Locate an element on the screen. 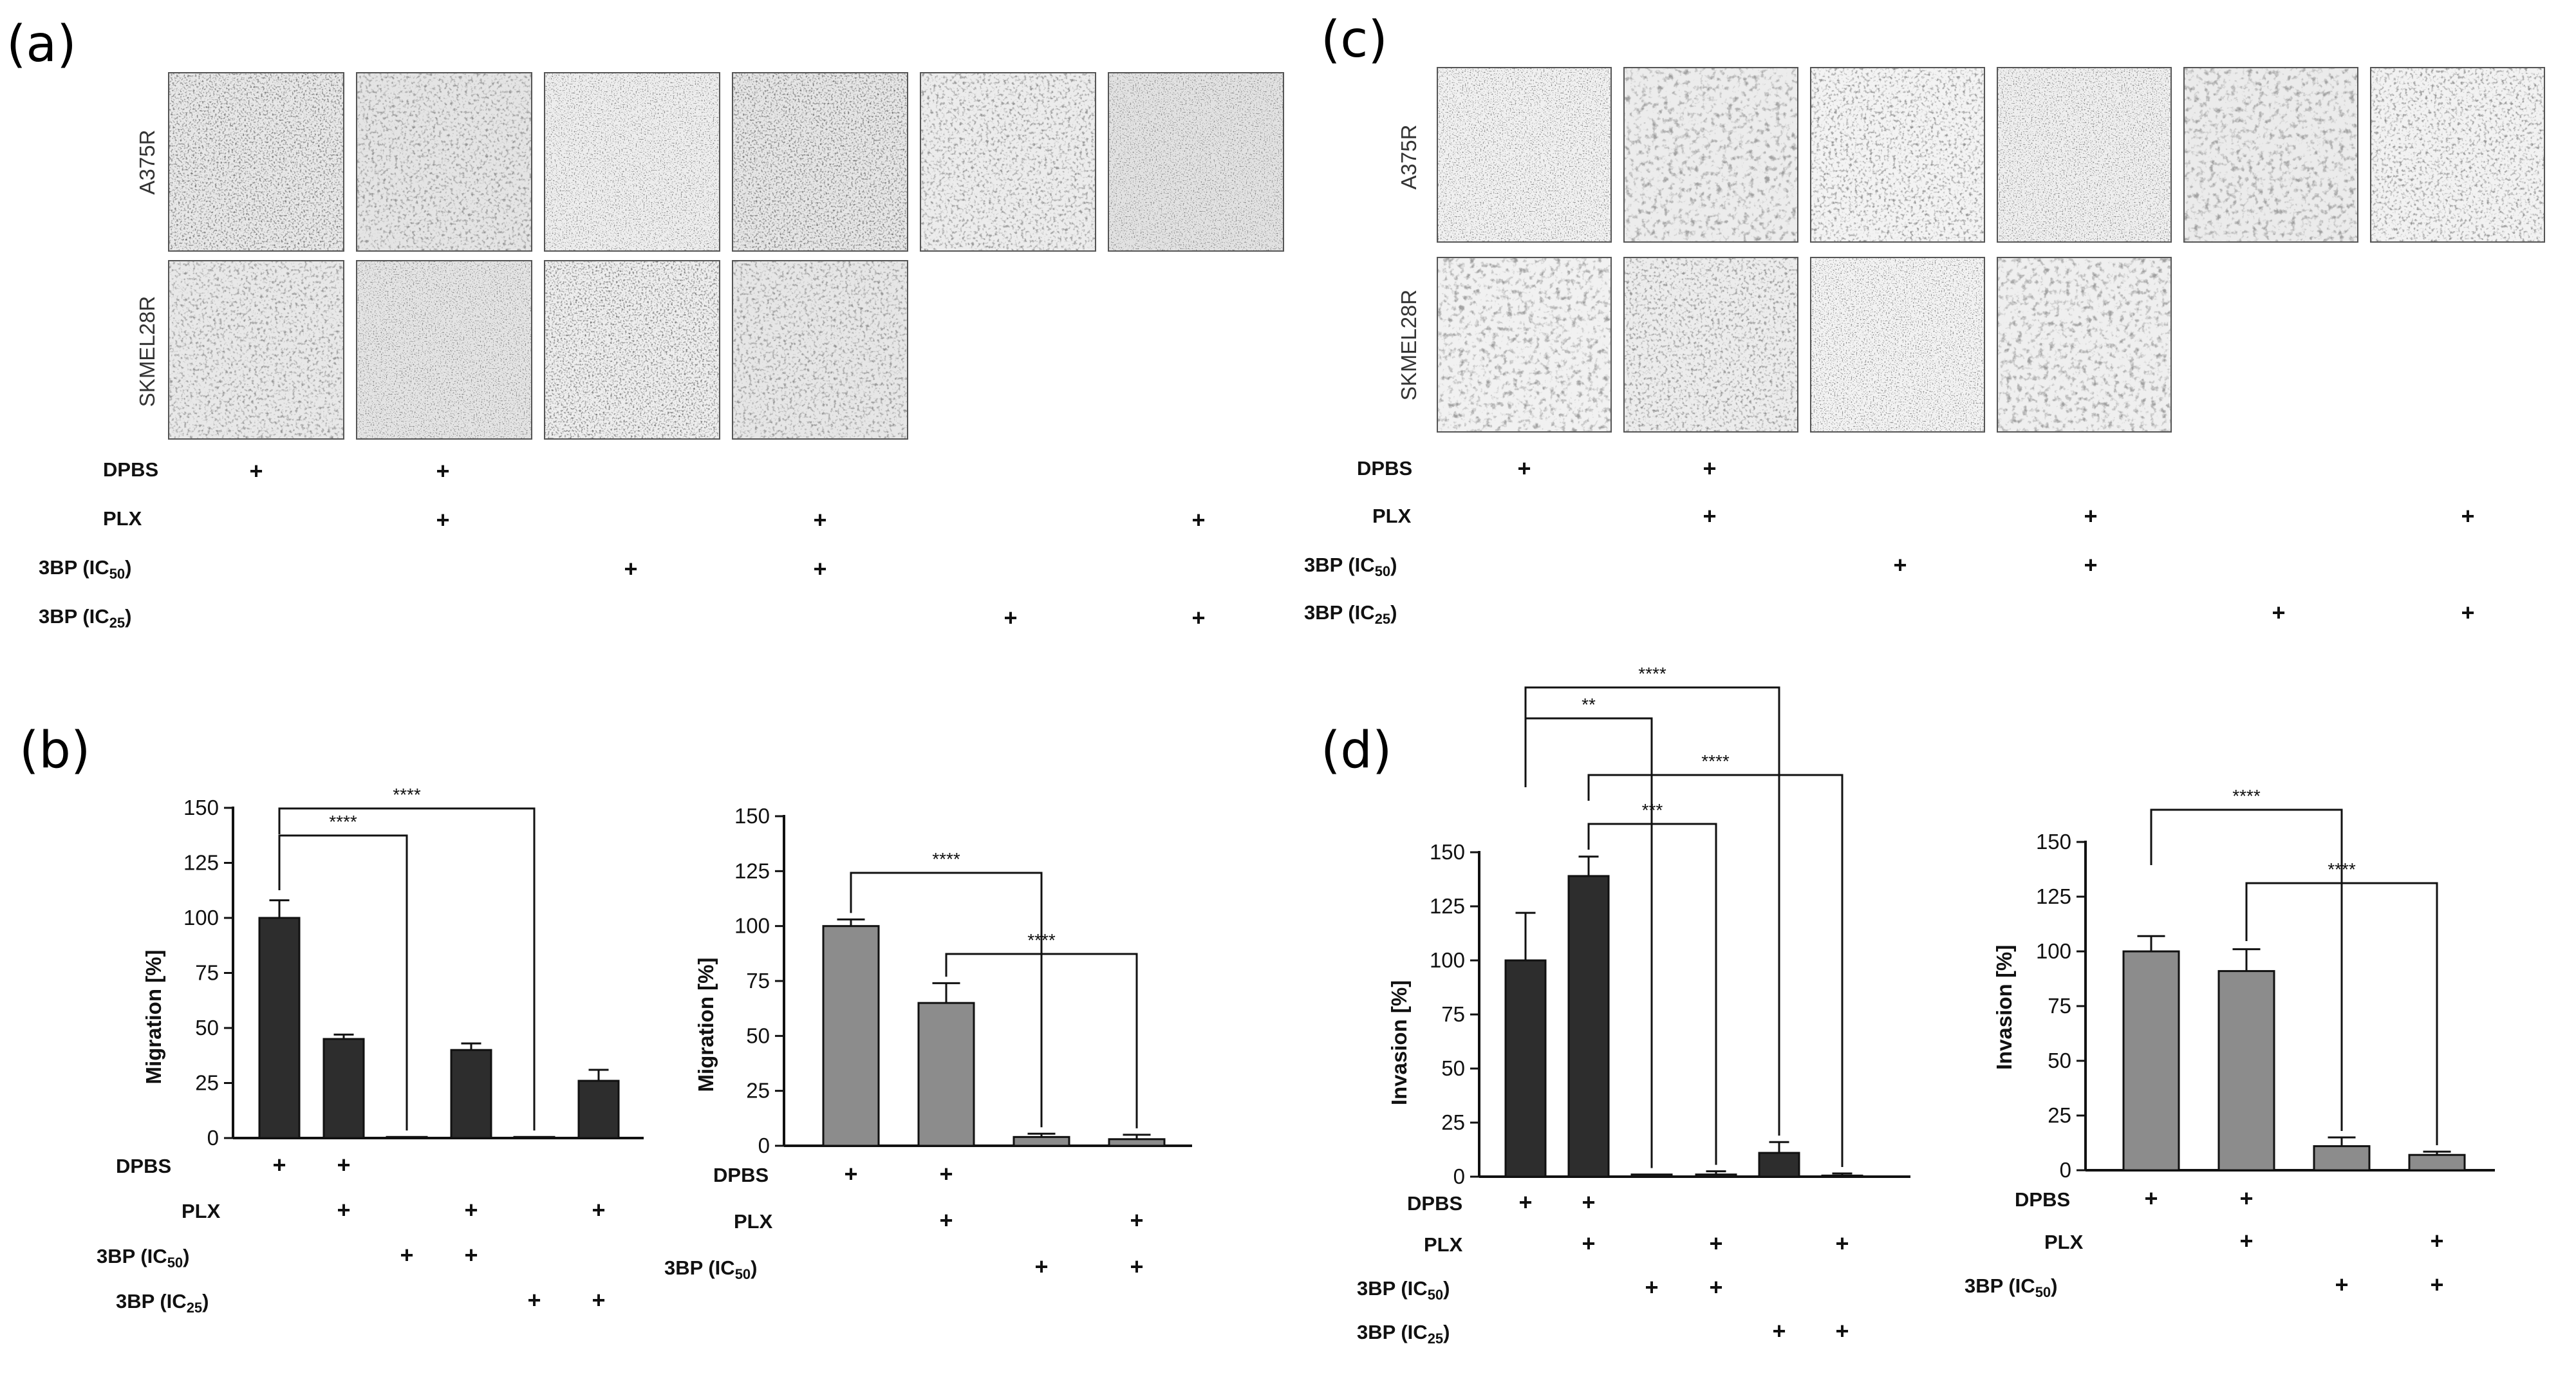  panel-letter-b: (b) is located at coordinates (54, 751).